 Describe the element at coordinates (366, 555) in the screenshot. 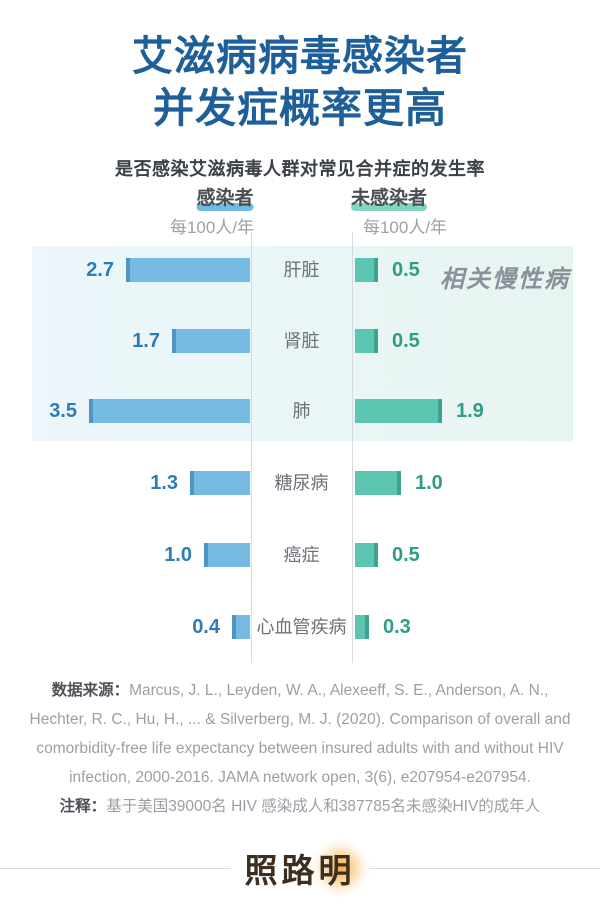

I see `bar-uninfected-癌症` at that location.